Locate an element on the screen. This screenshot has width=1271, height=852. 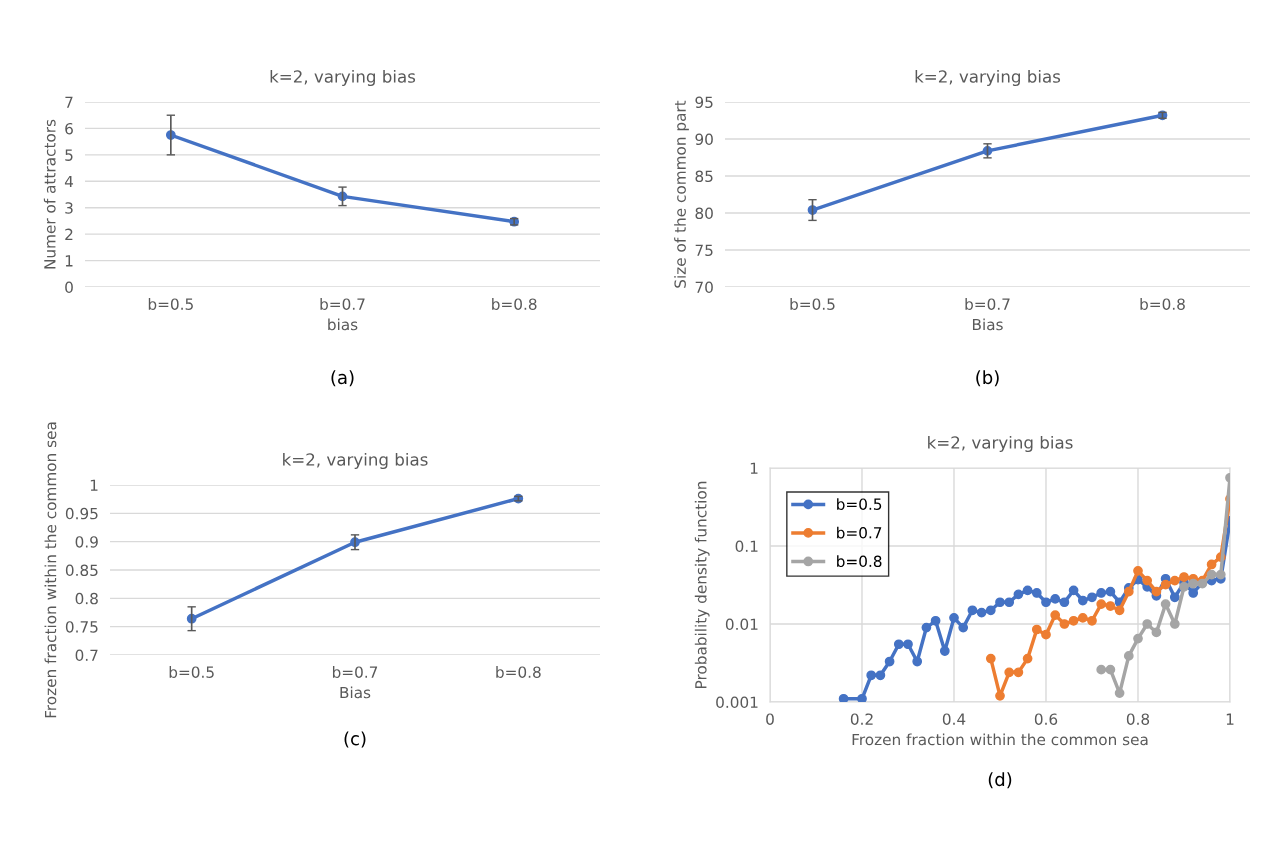
text: (c) is located at coordinates (355, 739).